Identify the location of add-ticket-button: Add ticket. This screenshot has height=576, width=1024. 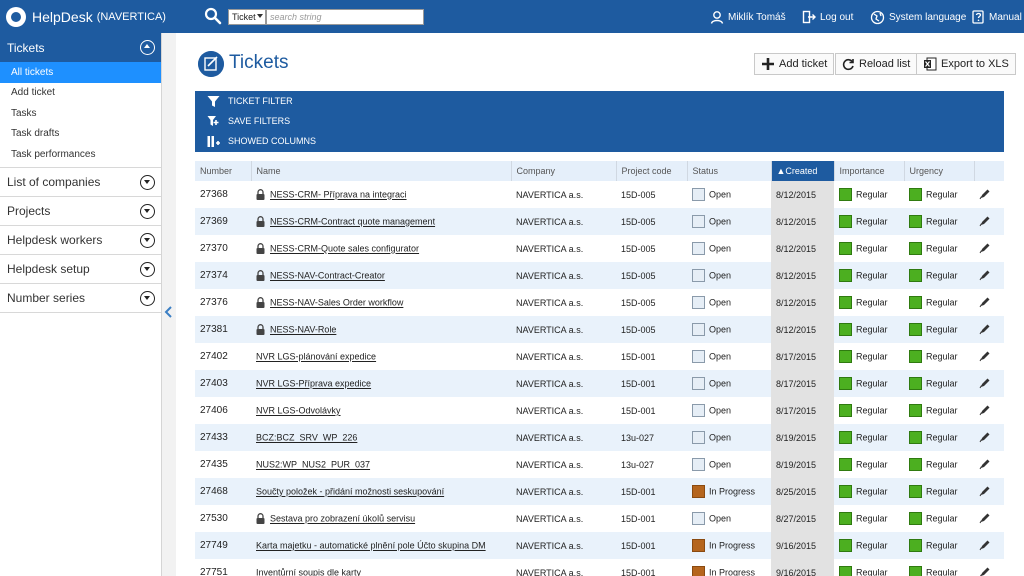
(794, 64).